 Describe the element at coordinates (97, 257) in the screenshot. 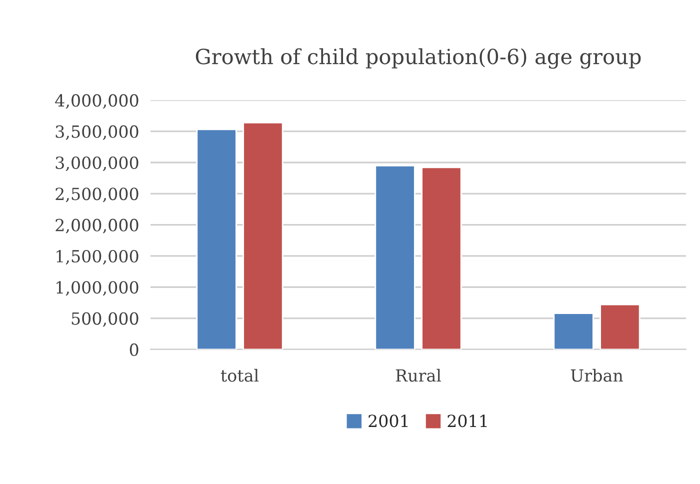

I see `y-tick-label: 1,500,000` at that location.